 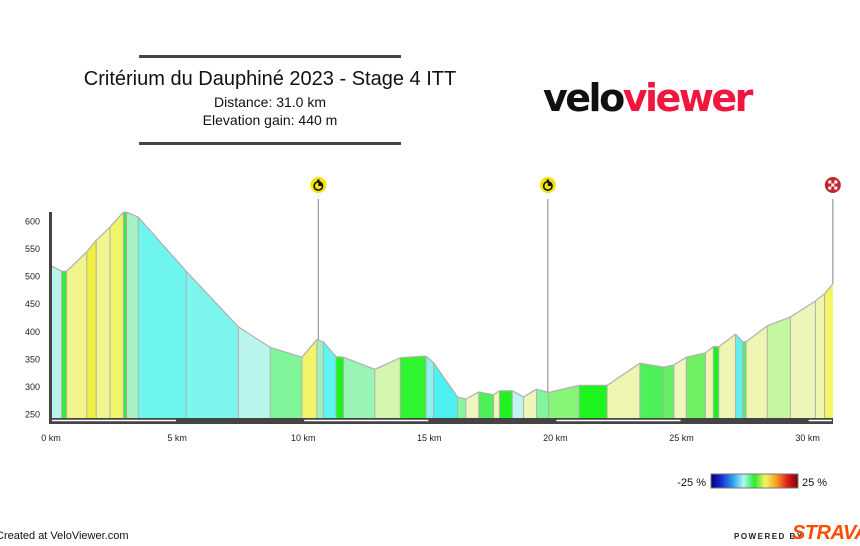 I want to click on gradient-legend-bar, so click(x=754, y=481).